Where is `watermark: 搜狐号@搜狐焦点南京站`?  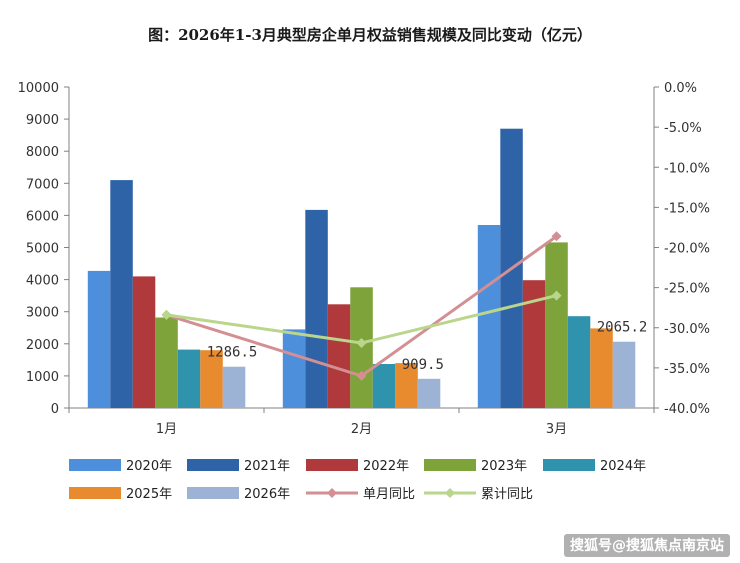 watermark: 搜狐号@搜狐焦点南京站 is located at coordinates (647, 545).